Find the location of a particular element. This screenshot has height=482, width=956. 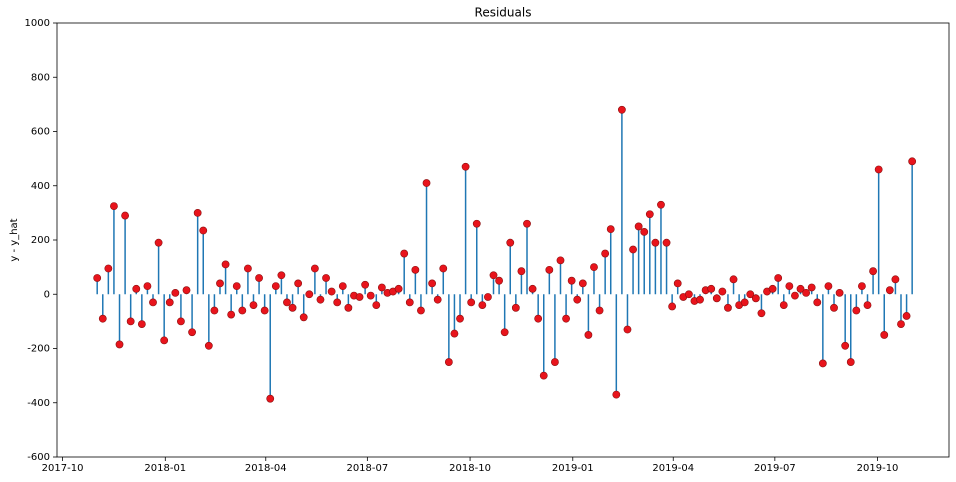

y-tick-label: 600 is located at coordinates (40, 132).